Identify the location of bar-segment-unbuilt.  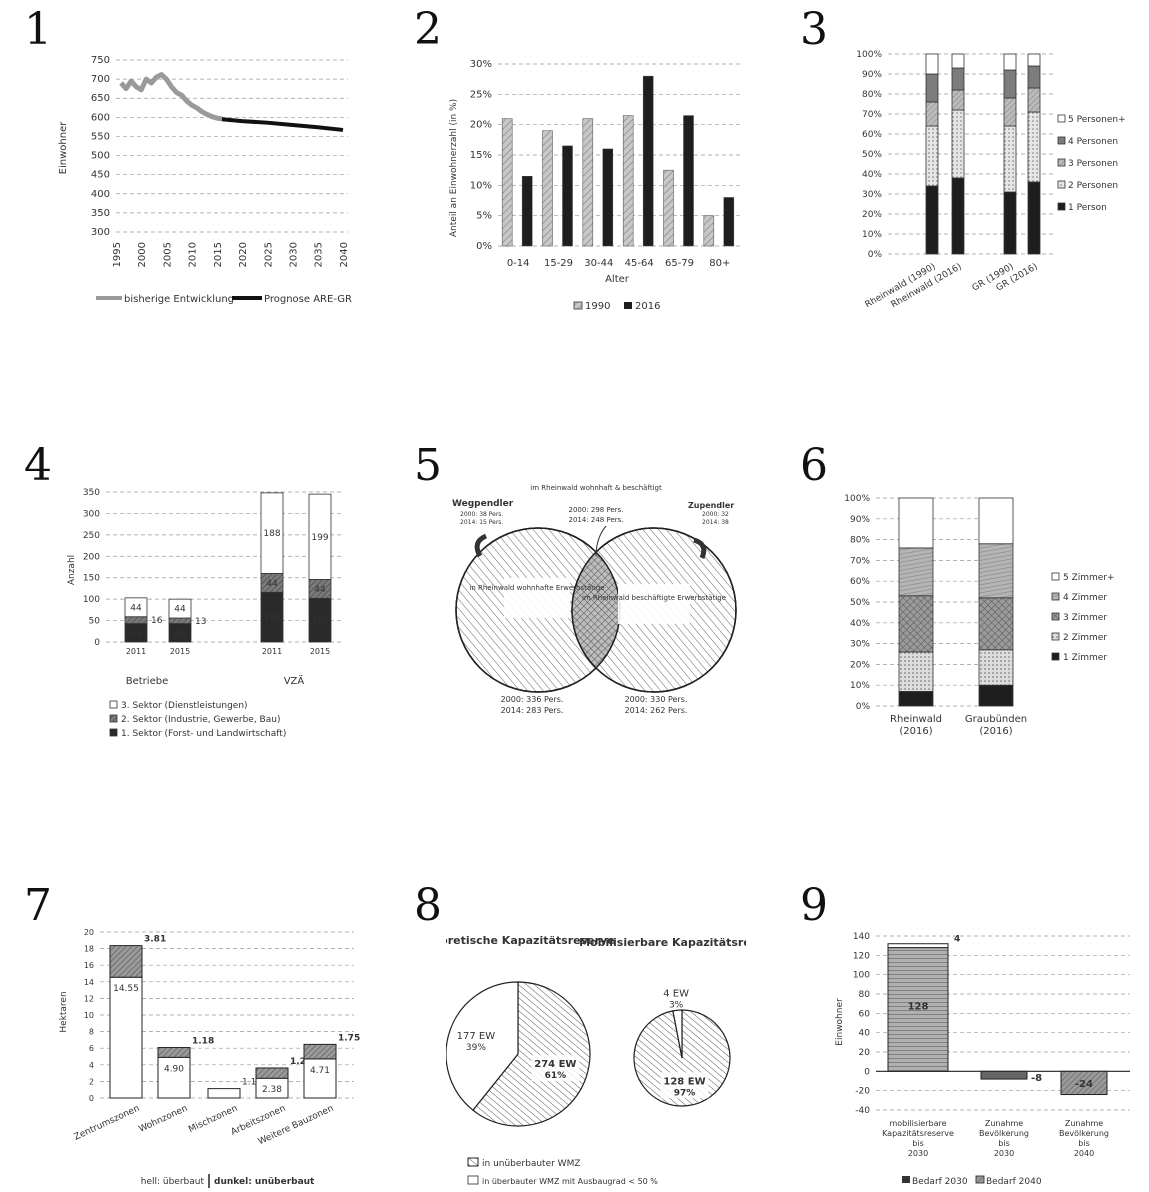
(320, 1051).